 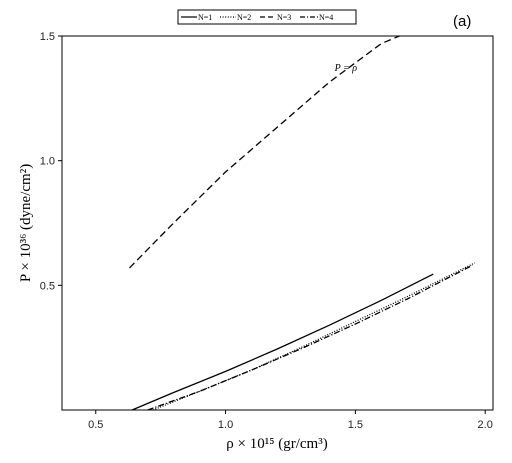 I want to click on x-axis-label: ρ × 10¹⁵ (gr/cm³), so click(x=276, y=444).